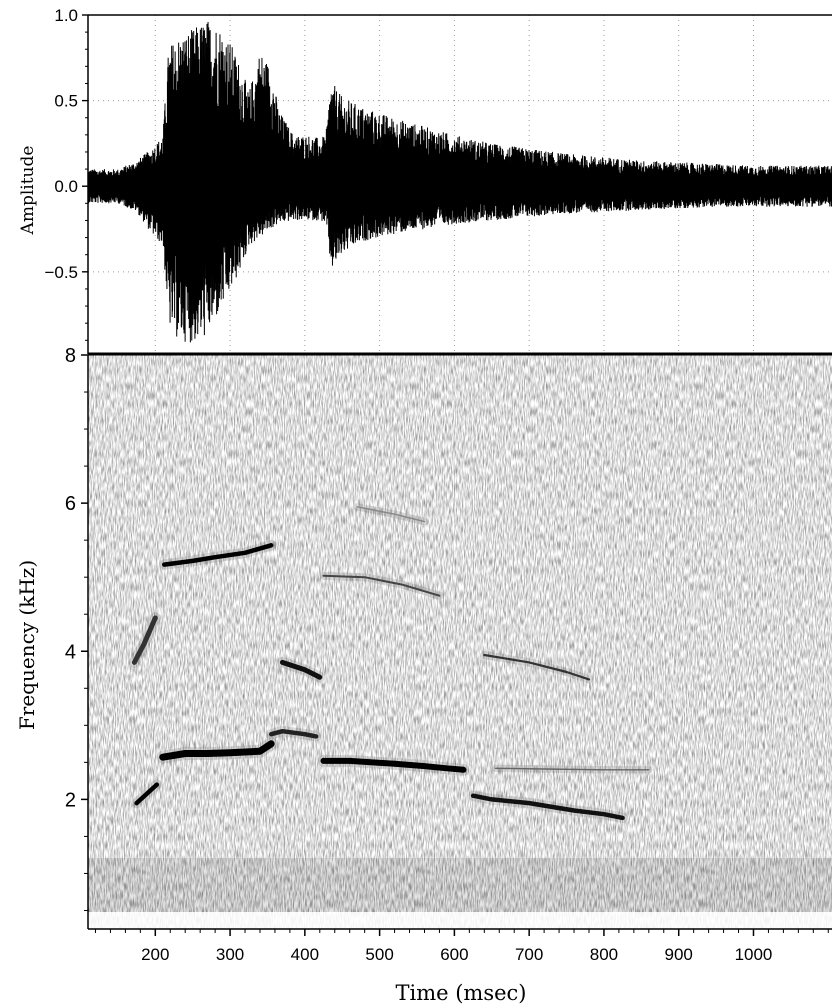 This screenshot has height=1008, width=832. What do you see at coordinates (70, 800) in the screenshot?
I see `spectrogram-y-tick-label: 2` at bounding box center [70, 800].